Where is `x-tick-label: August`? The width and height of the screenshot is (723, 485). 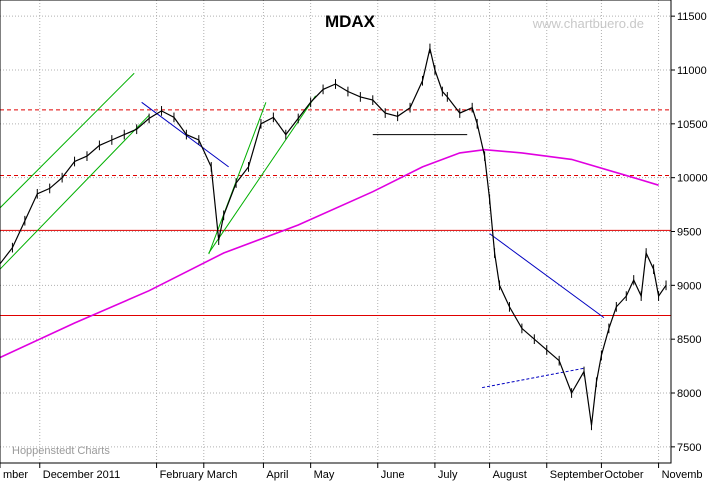
x-tick-label: August is located at coordinates (510, 475).